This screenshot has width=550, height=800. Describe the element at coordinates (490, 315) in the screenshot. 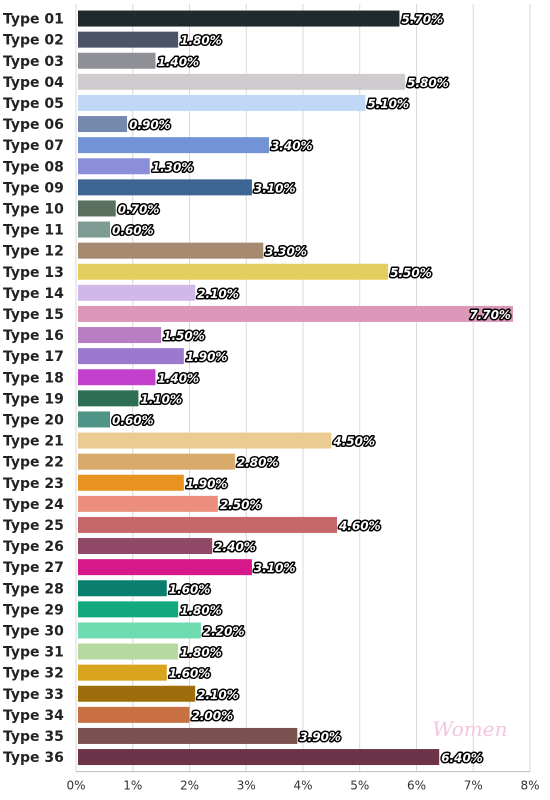

I see `data-label: 7.70%` at that location.